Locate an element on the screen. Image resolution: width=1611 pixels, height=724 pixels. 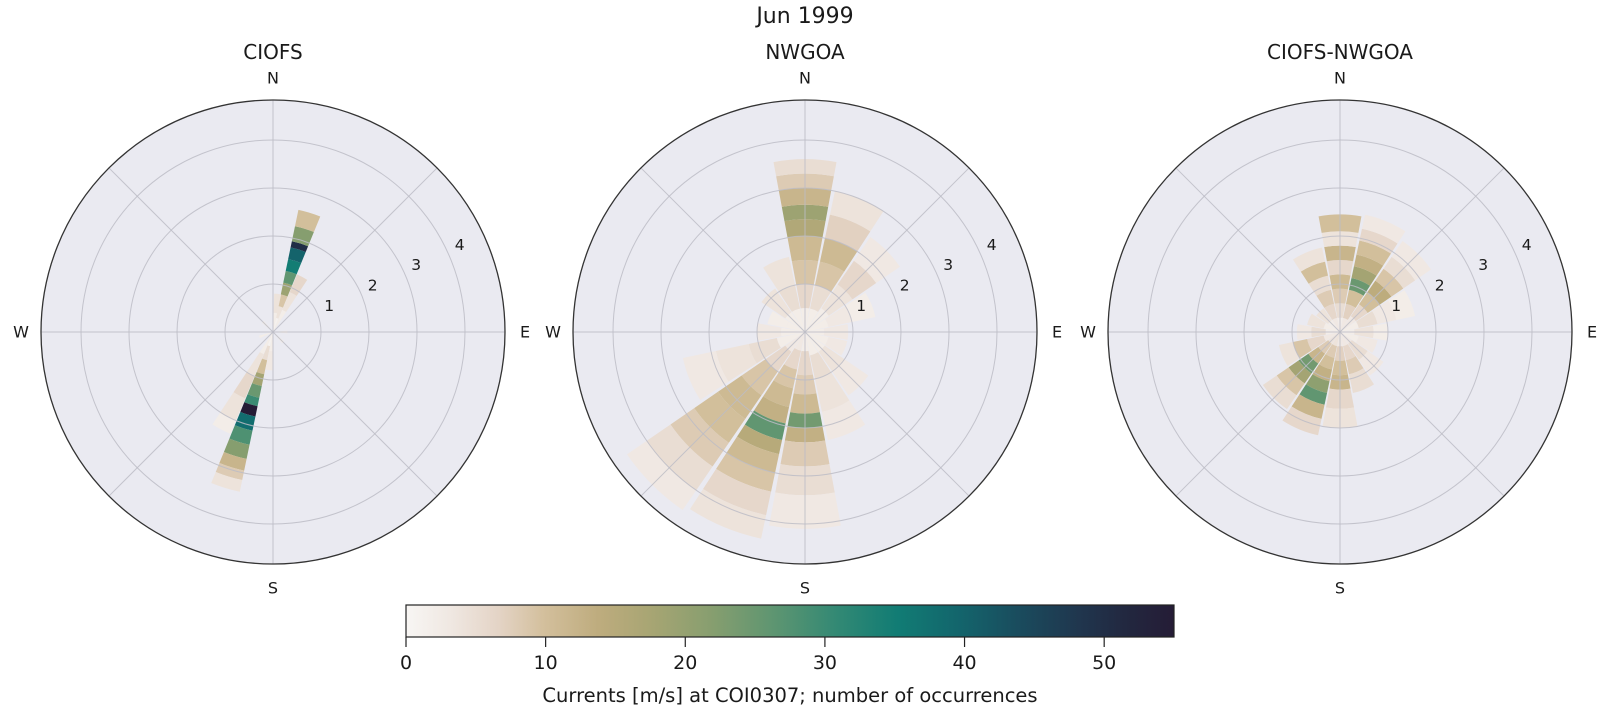
colorbar-tick-label: 40 is located at coordinates (964, 663).